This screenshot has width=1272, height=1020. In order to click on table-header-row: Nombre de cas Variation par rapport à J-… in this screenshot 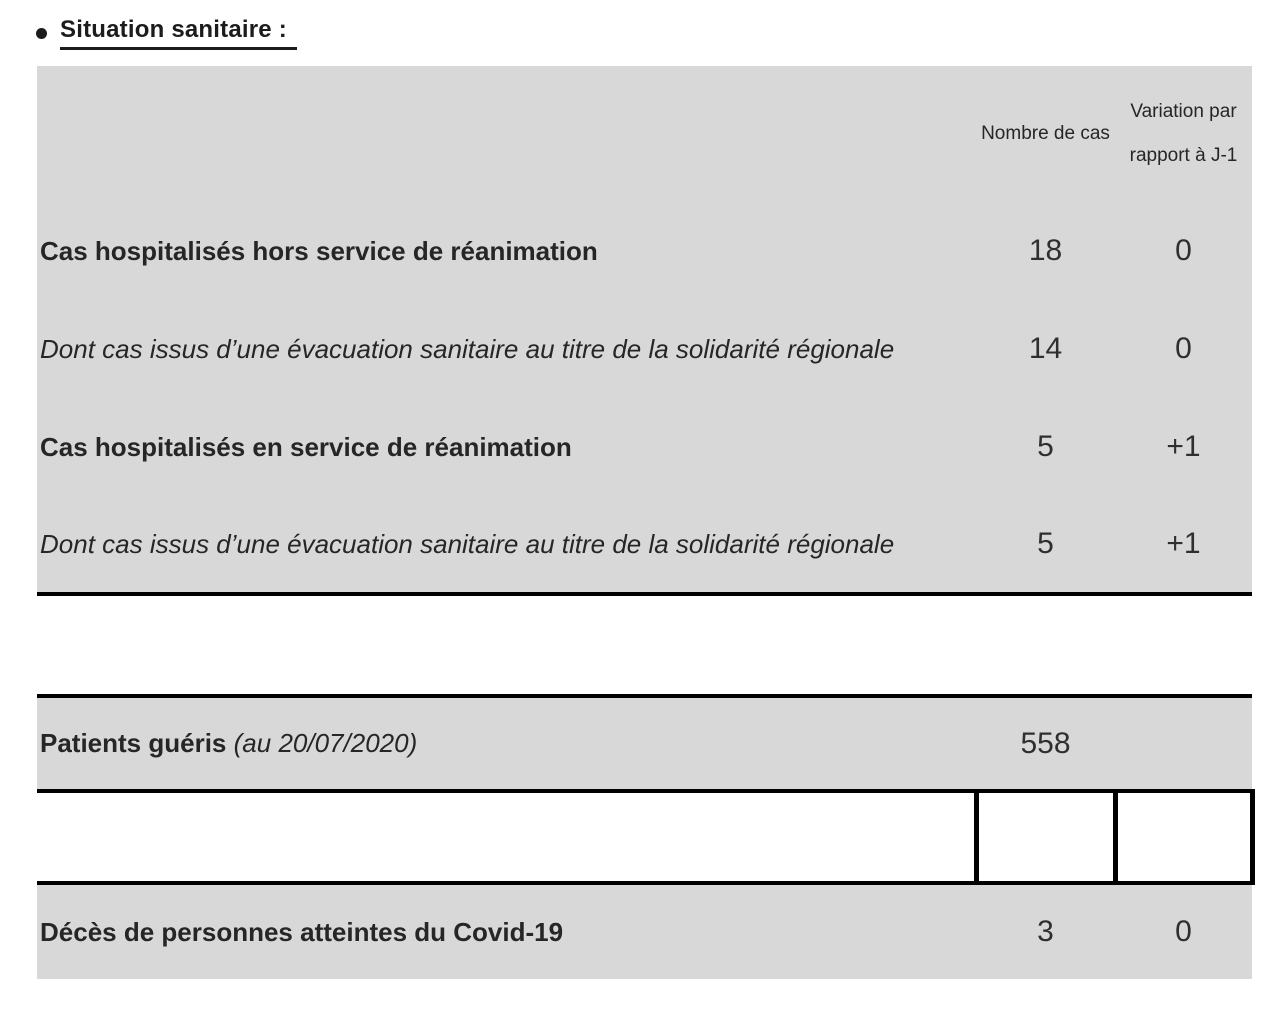, I will do `click(644, 134)`.